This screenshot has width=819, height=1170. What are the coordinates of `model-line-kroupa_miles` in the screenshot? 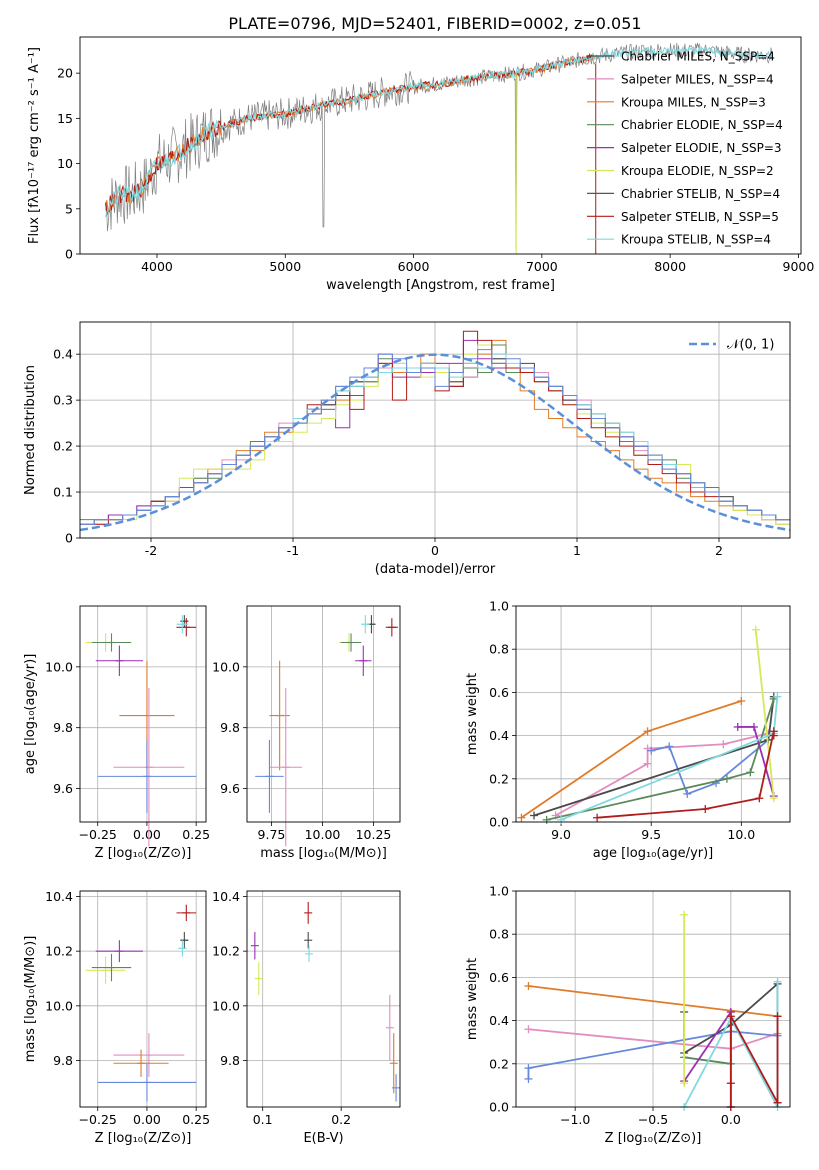 It's located at (350, 133).